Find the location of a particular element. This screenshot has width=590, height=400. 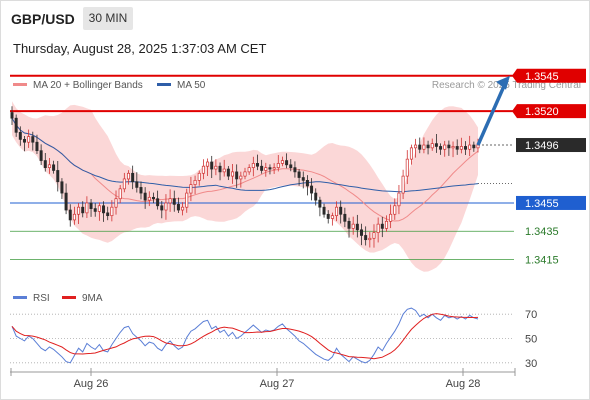

x-axis: Aug 26 Aug 27 Aug 28 is located at coordinates (262, 379).